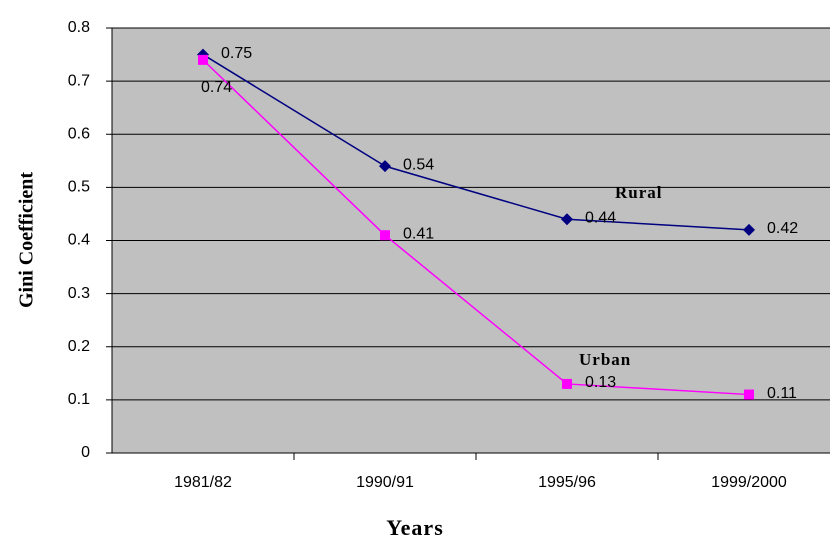  I want to click on x-tick-label: 1995/96, so click(567, 482).